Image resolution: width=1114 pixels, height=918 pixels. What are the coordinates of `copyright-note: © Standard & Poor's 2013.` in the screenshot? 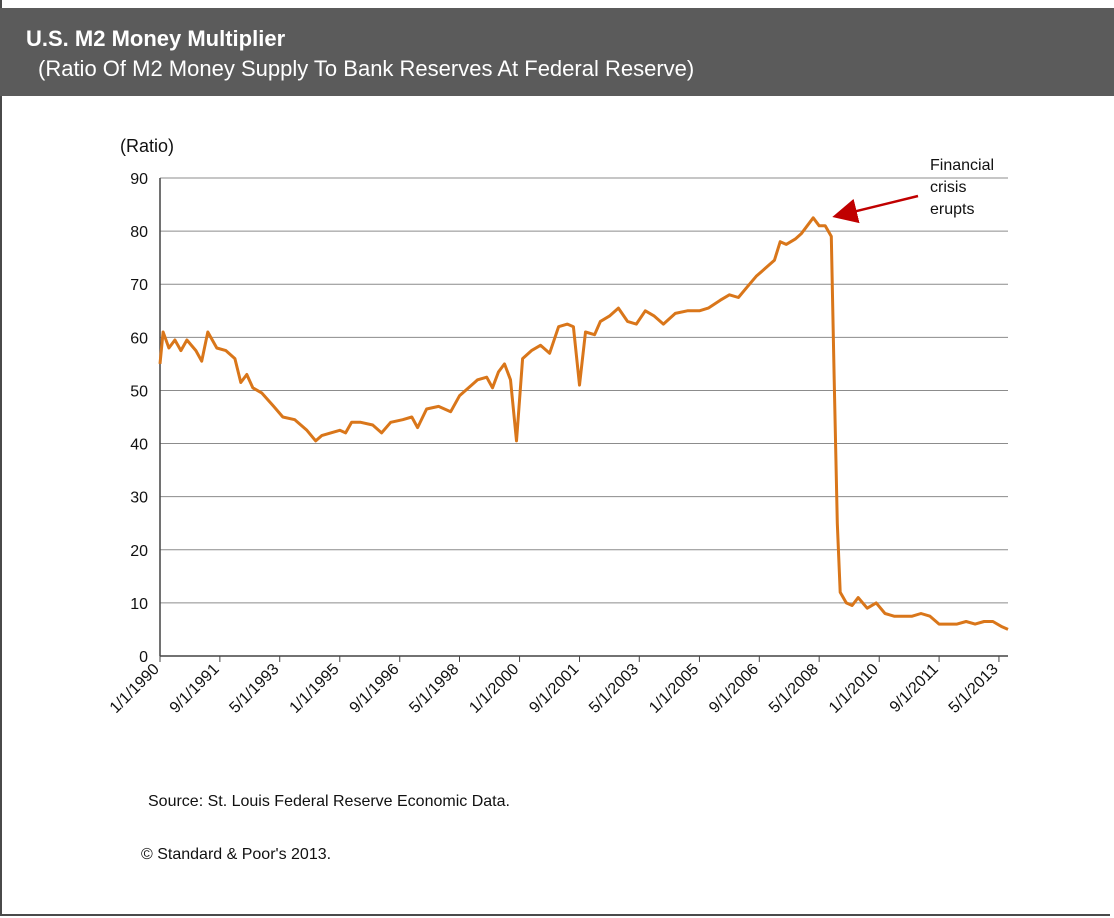 It's located at (236, 854).